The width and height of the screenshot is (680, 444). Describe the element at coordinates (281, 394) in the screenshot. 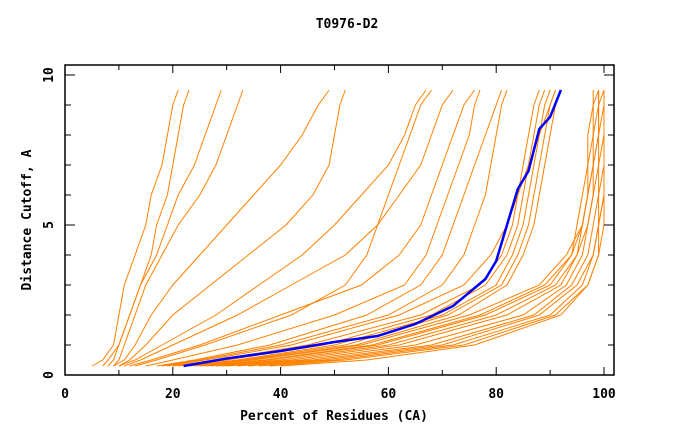

I see `x-tick-label: 40` at that location.